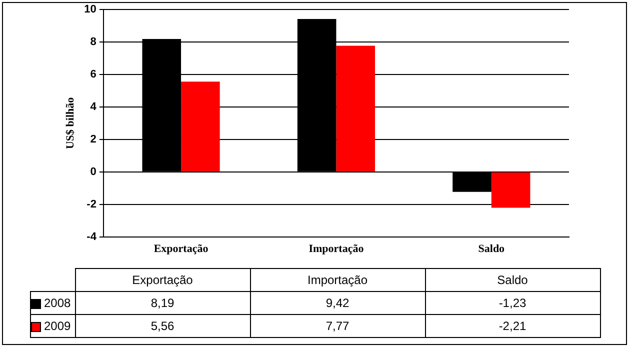  Describe the element at coordinates (91, 204) in the screenshot. I see `y-tick-label: -2` at that location.